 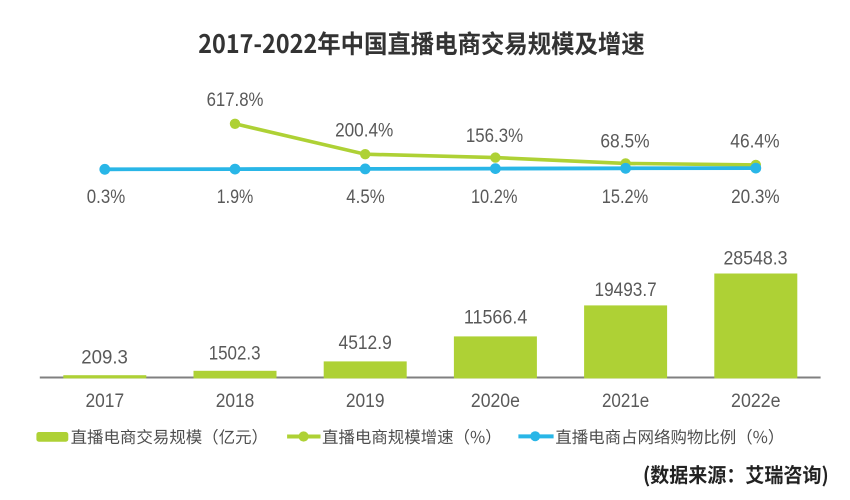 I want to click on svg-text: 209.3, so click(x=104, y=358).